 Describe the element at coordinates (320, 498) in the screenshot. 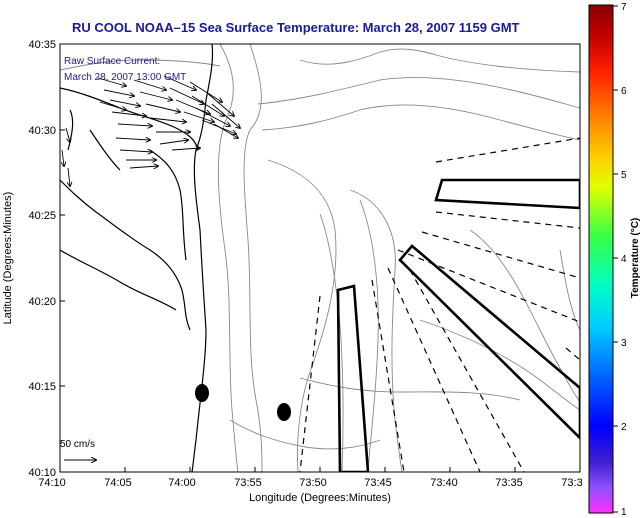

I see `x-axis-label: Longitude (Degrees:Minutes)` at that location.